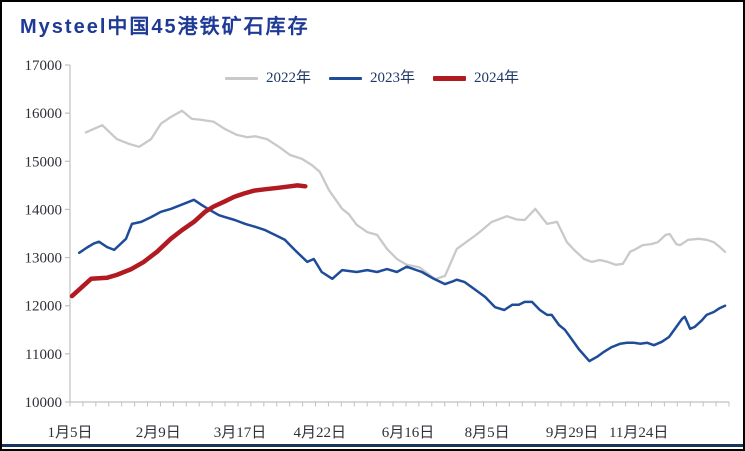 Image resolution: width=745 pixels, height=451 pixels. I want to click on legend-line-swatch-2022, so click(241, 78).